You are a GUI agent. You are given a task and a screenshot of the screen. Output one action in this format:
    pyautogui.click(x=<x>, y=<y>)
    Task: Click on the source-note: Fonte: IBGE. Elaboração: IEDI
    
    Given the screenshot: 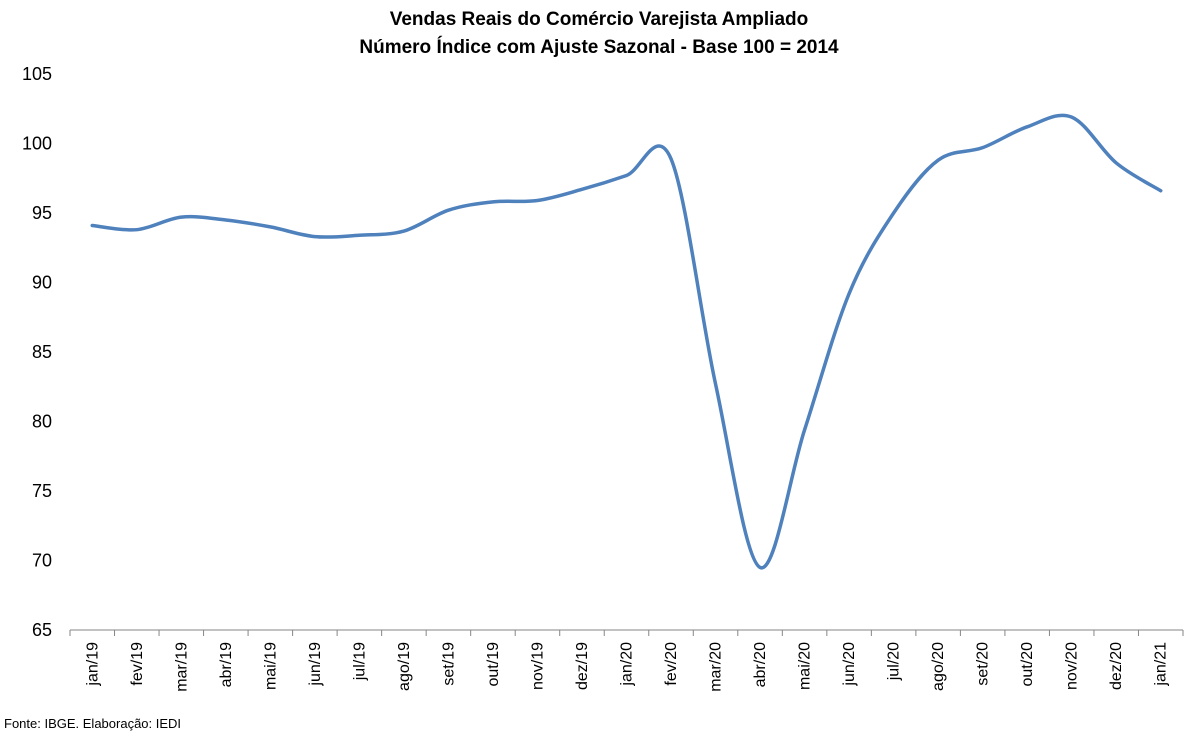 What is the action you would take?
    pyautogui.click(x=93, y=723)
    